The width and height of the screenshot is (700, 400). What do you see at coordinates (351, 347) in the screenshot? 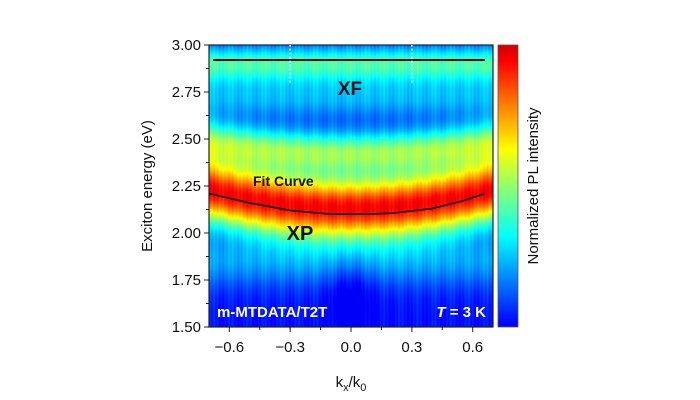
I see `x-tick-label: 0.0` at bounding box center [351, 347].